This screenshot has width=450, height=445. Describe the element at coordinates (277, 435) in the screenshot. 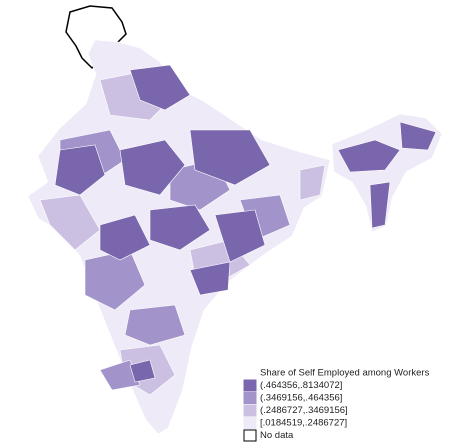

I see `legend-label: No data` at that location.